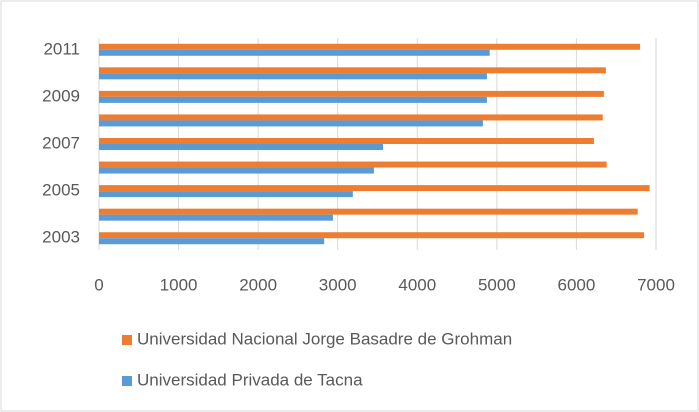 The width and height of the screenshot is (699, 412). What do you see at coordinates (61, 237) in the screenshot?
I see `y-tick-label: 2003` at bounding box center [61, 237].